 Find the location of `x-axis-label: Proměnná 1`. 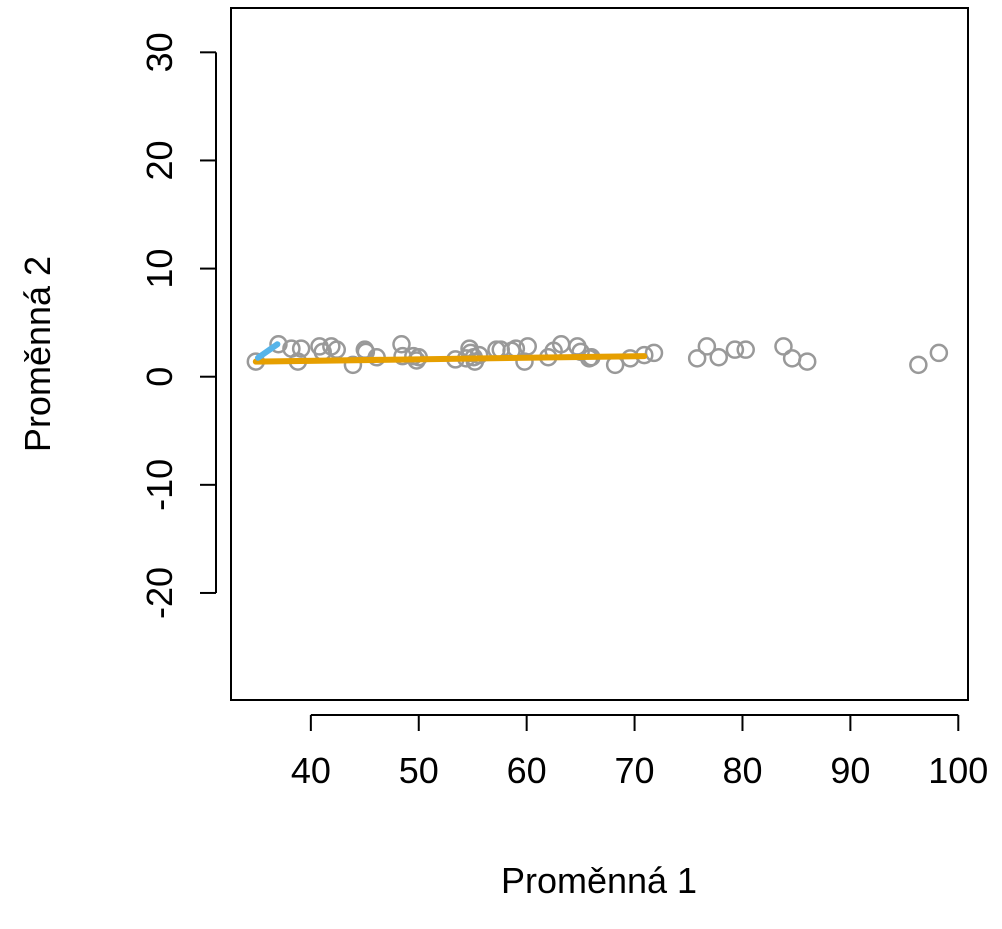

x-axis-label: Proměnná 1 is located at coordinates (599, 880).